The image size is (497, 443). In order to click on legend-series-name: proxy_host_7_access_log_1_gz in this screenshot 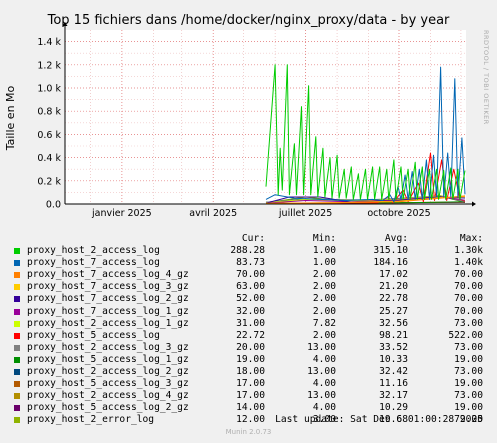, I will do `click(108, 311)`.